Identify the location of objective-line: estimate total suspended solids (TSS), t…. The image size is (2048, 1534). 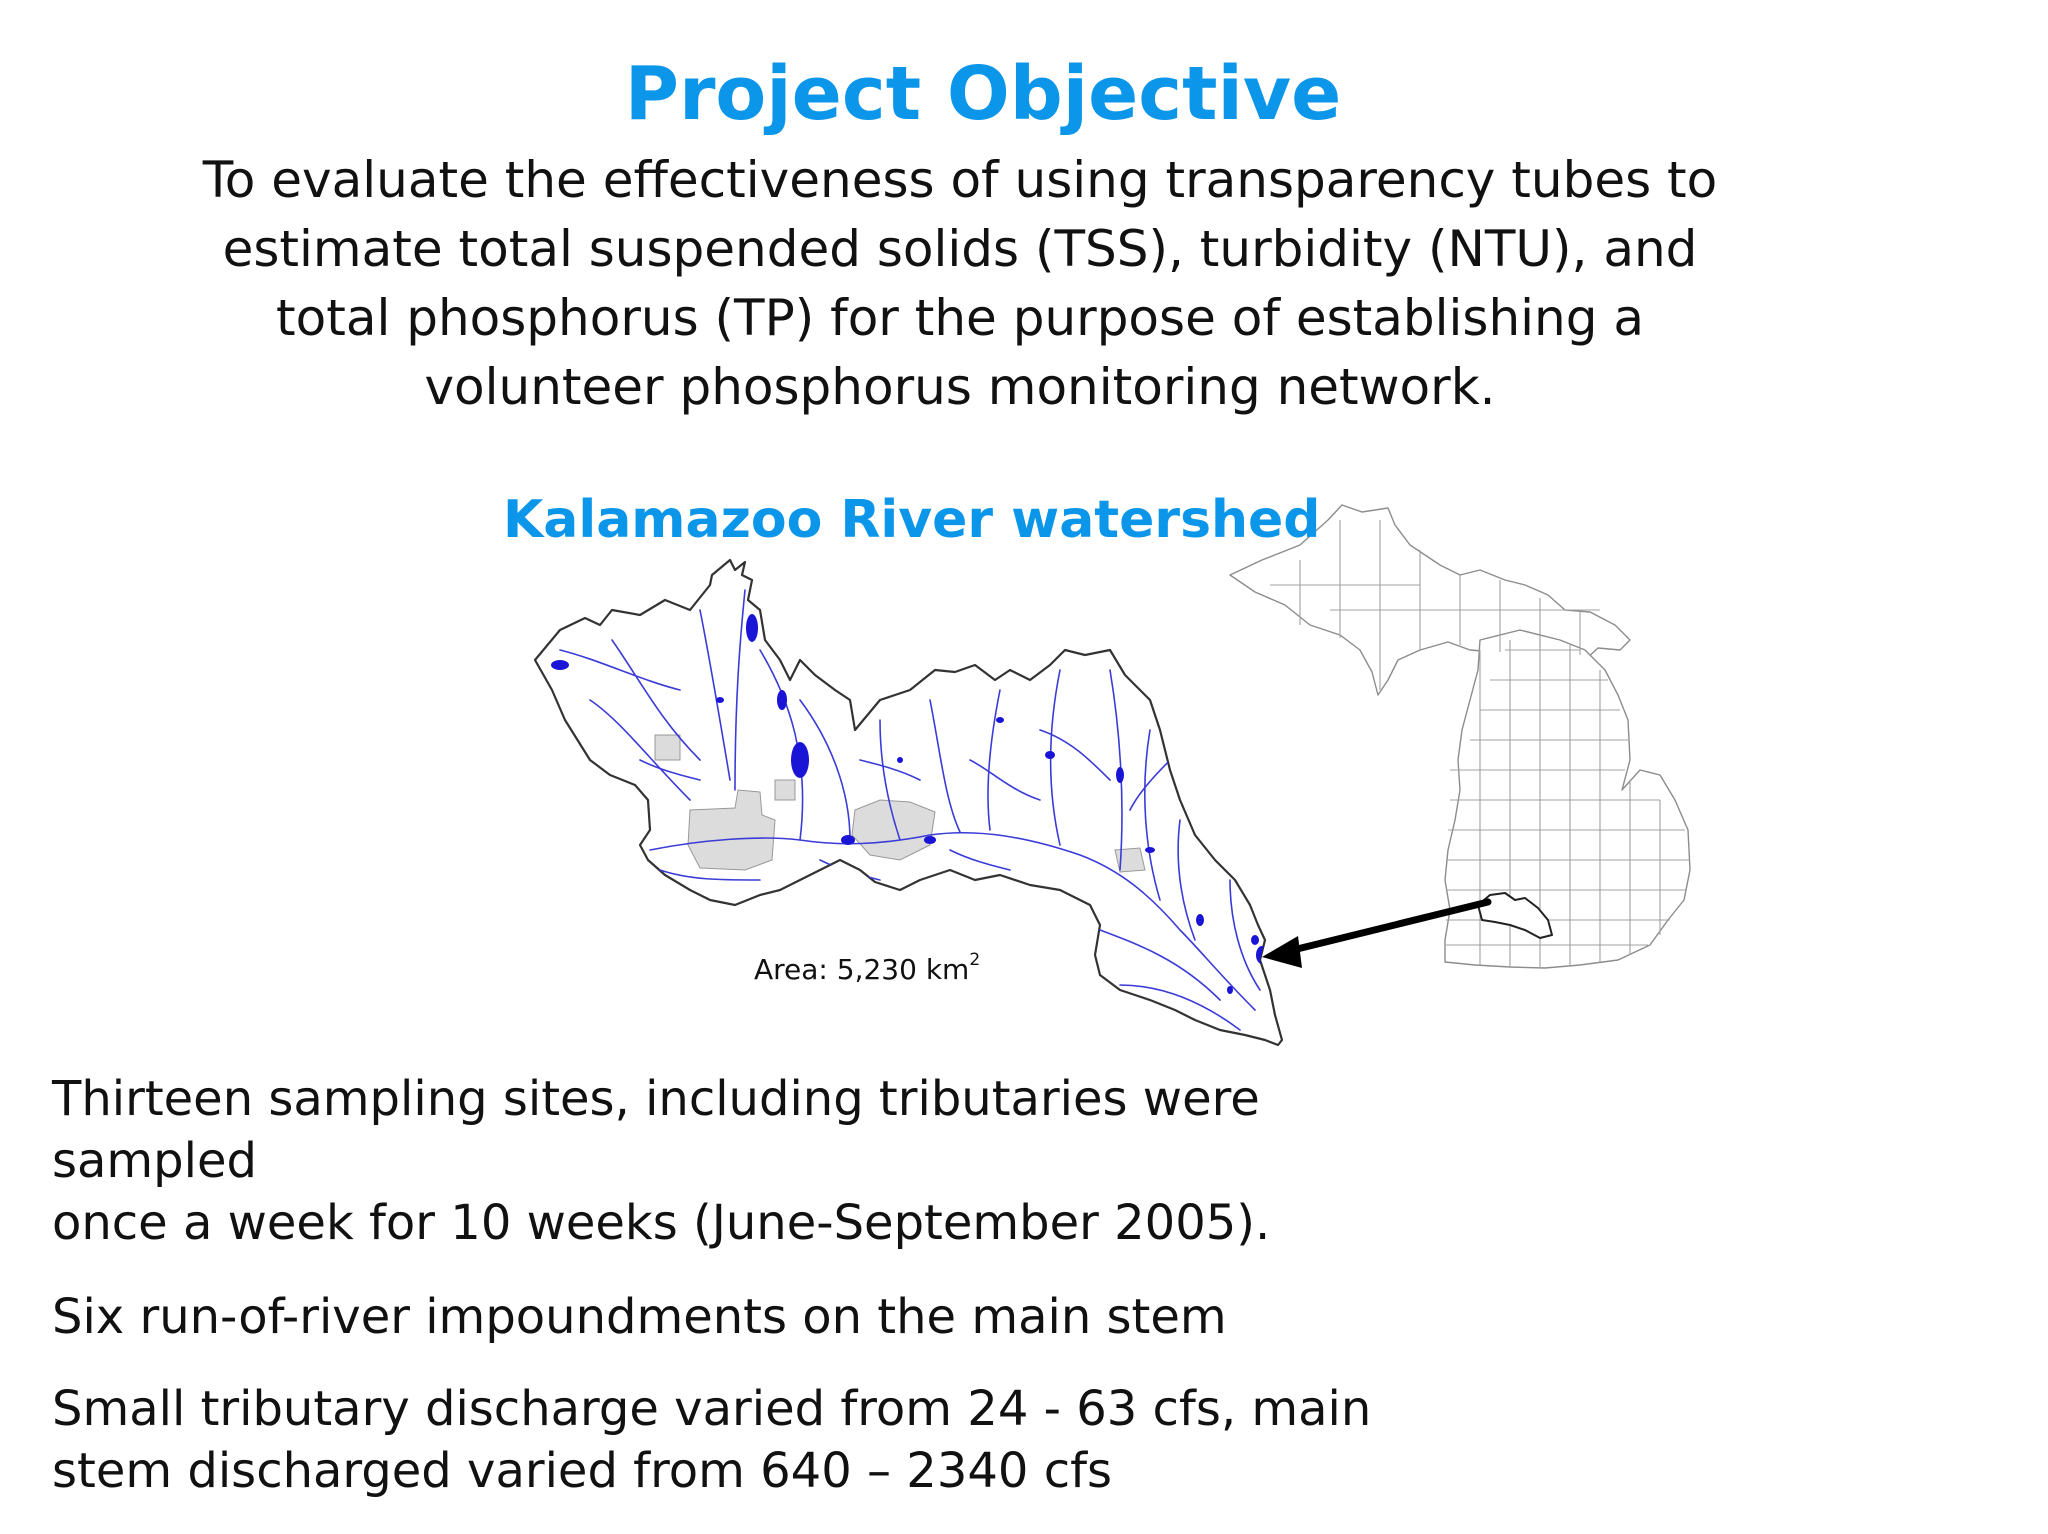
(960, 249).